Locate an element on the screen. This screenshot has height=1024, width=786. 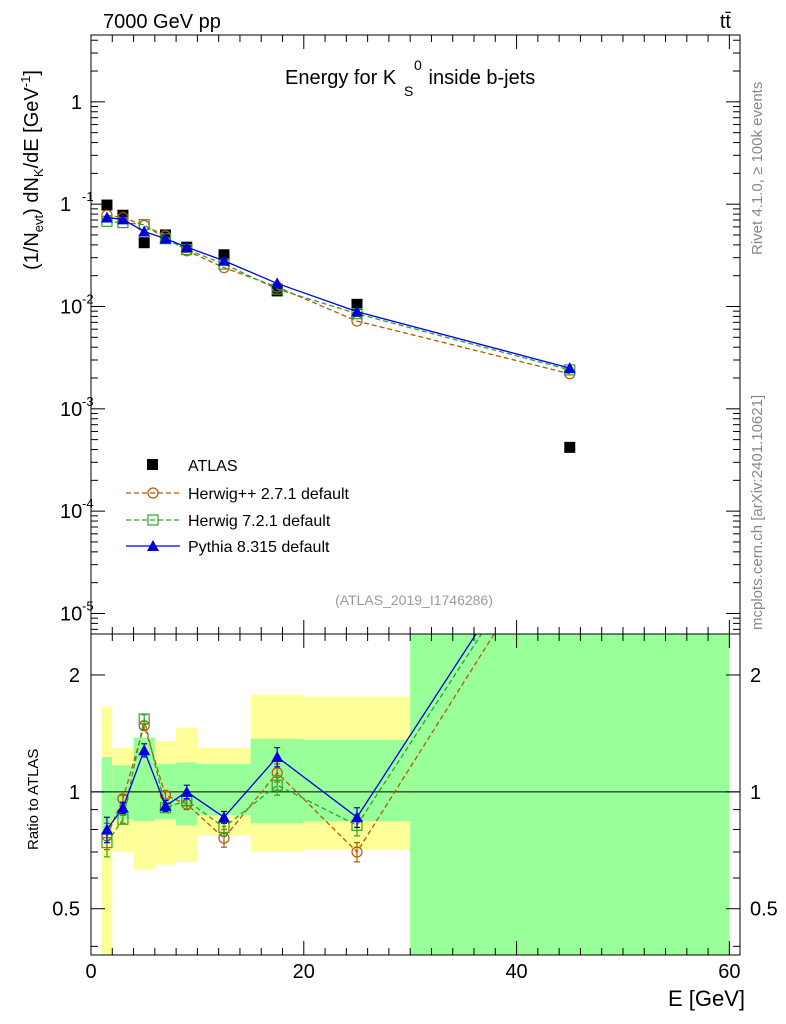
main-y-tick-exponent: -4 is located at coordinates (88, 503).